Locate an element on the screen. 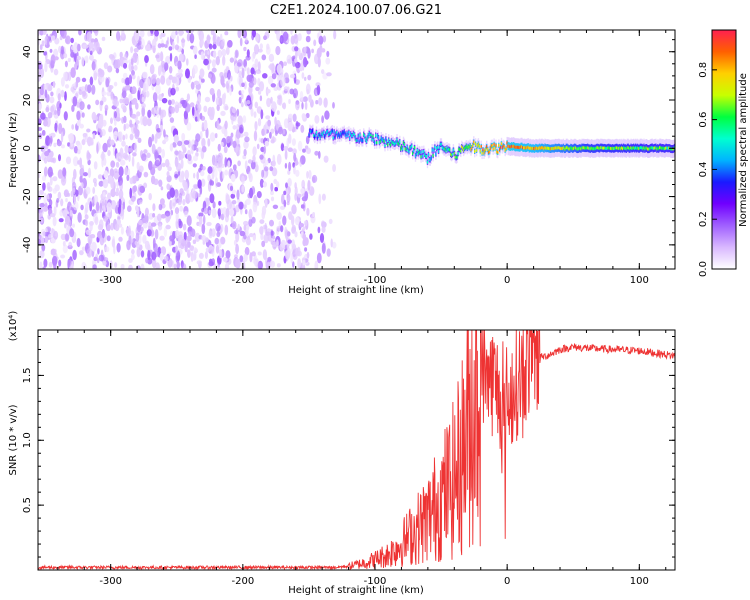  snr-x-tick-label: -200 is located at coordinates (242, 581).